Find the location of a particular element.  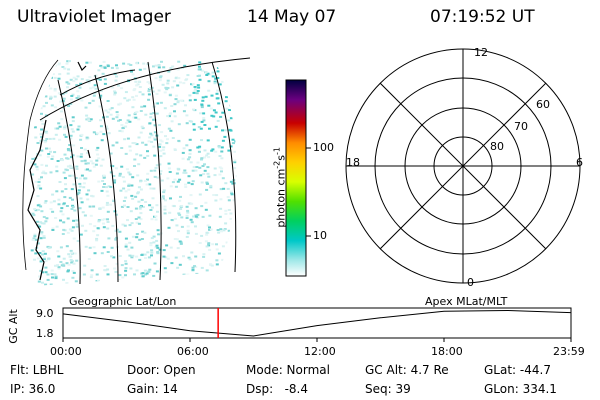

limb-edge is located at coordinates (40, 165).